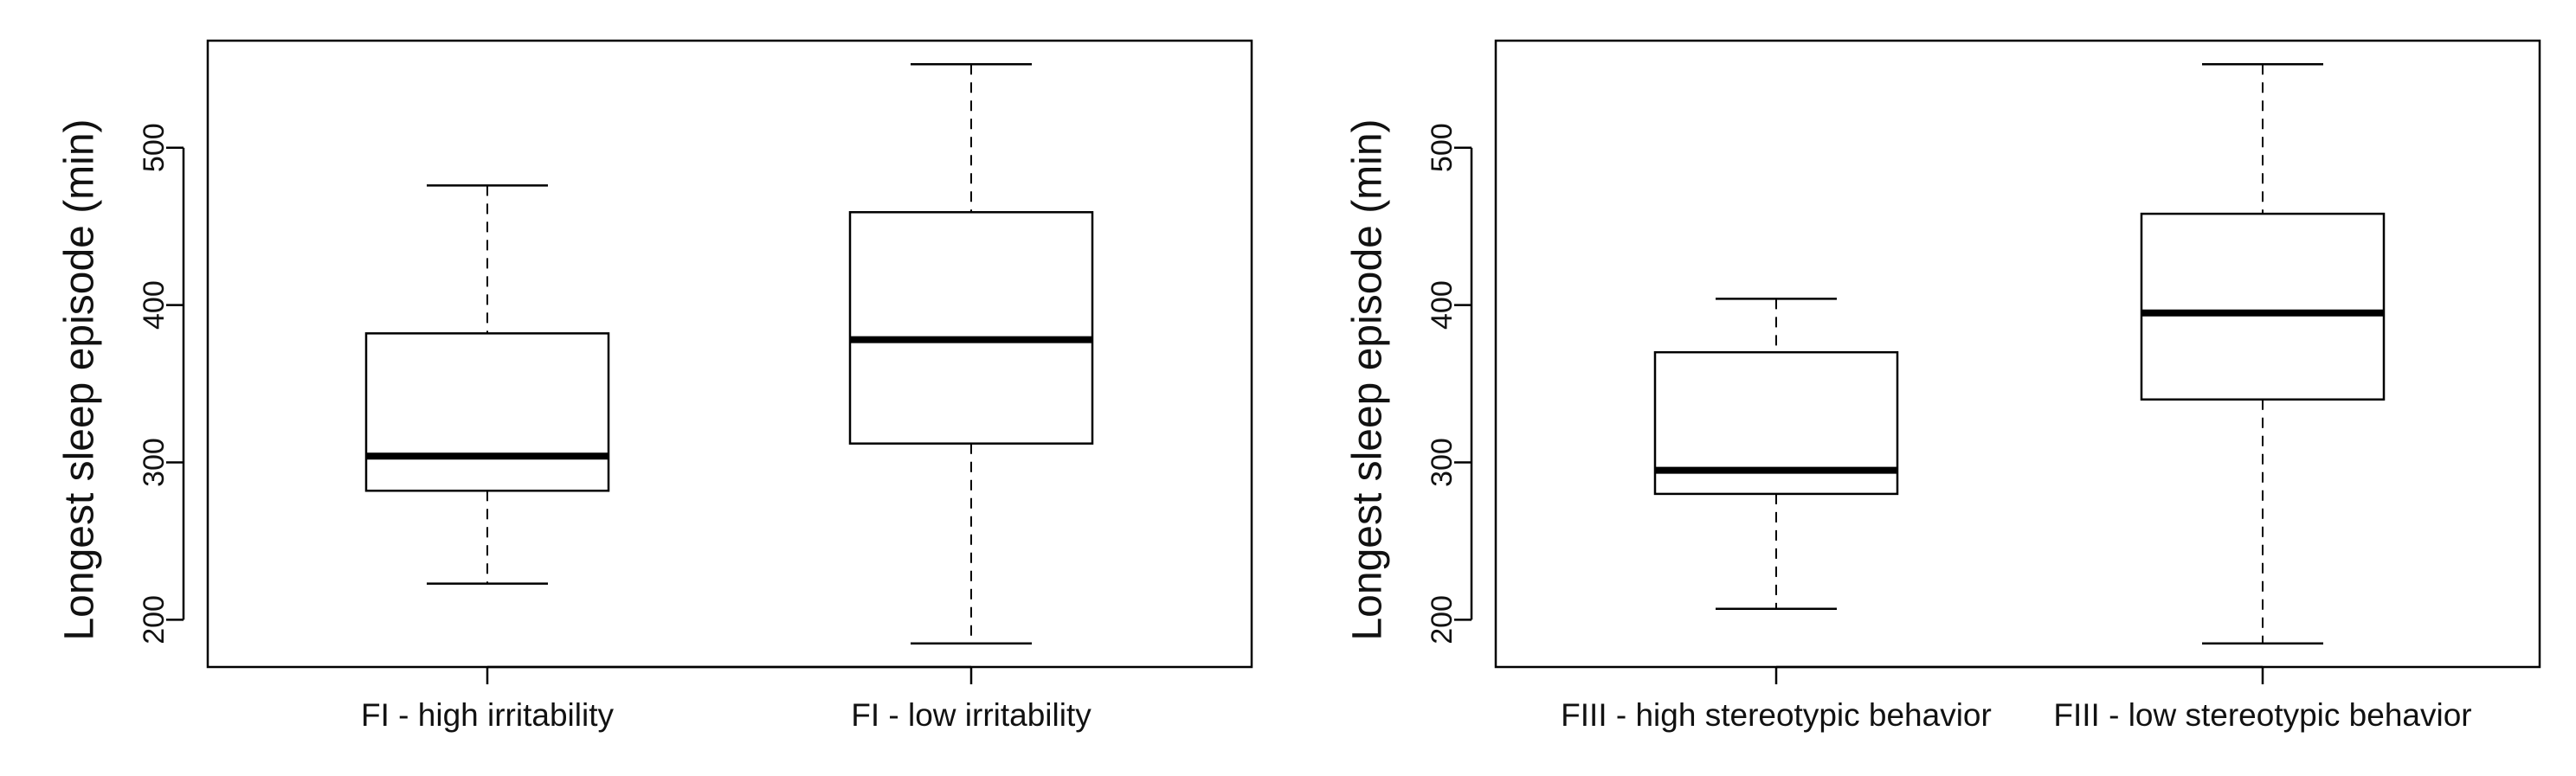 The width and height of the screenshot is (2576, 776). Describe the element at coordinates (1776, 715) in the screenshot. I see `x-tick-label: FIII - high stereotypic behavior` at that location.